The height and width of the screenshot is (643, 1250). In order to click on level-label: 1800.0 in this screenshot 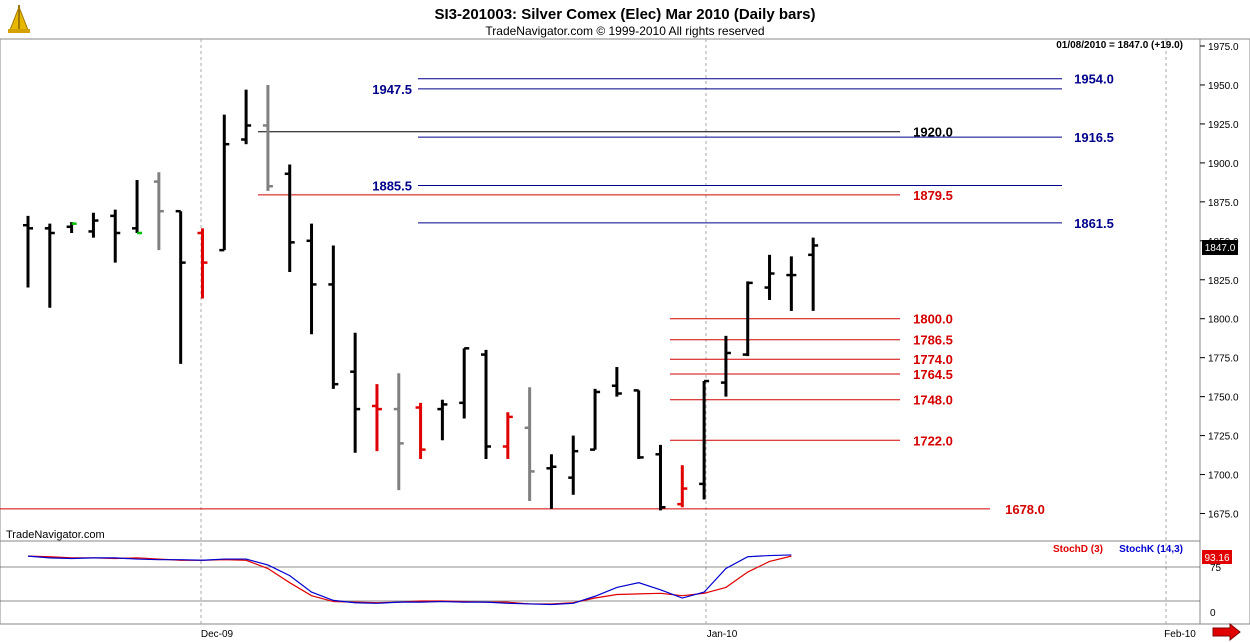, I will do `click(933, 319)`.